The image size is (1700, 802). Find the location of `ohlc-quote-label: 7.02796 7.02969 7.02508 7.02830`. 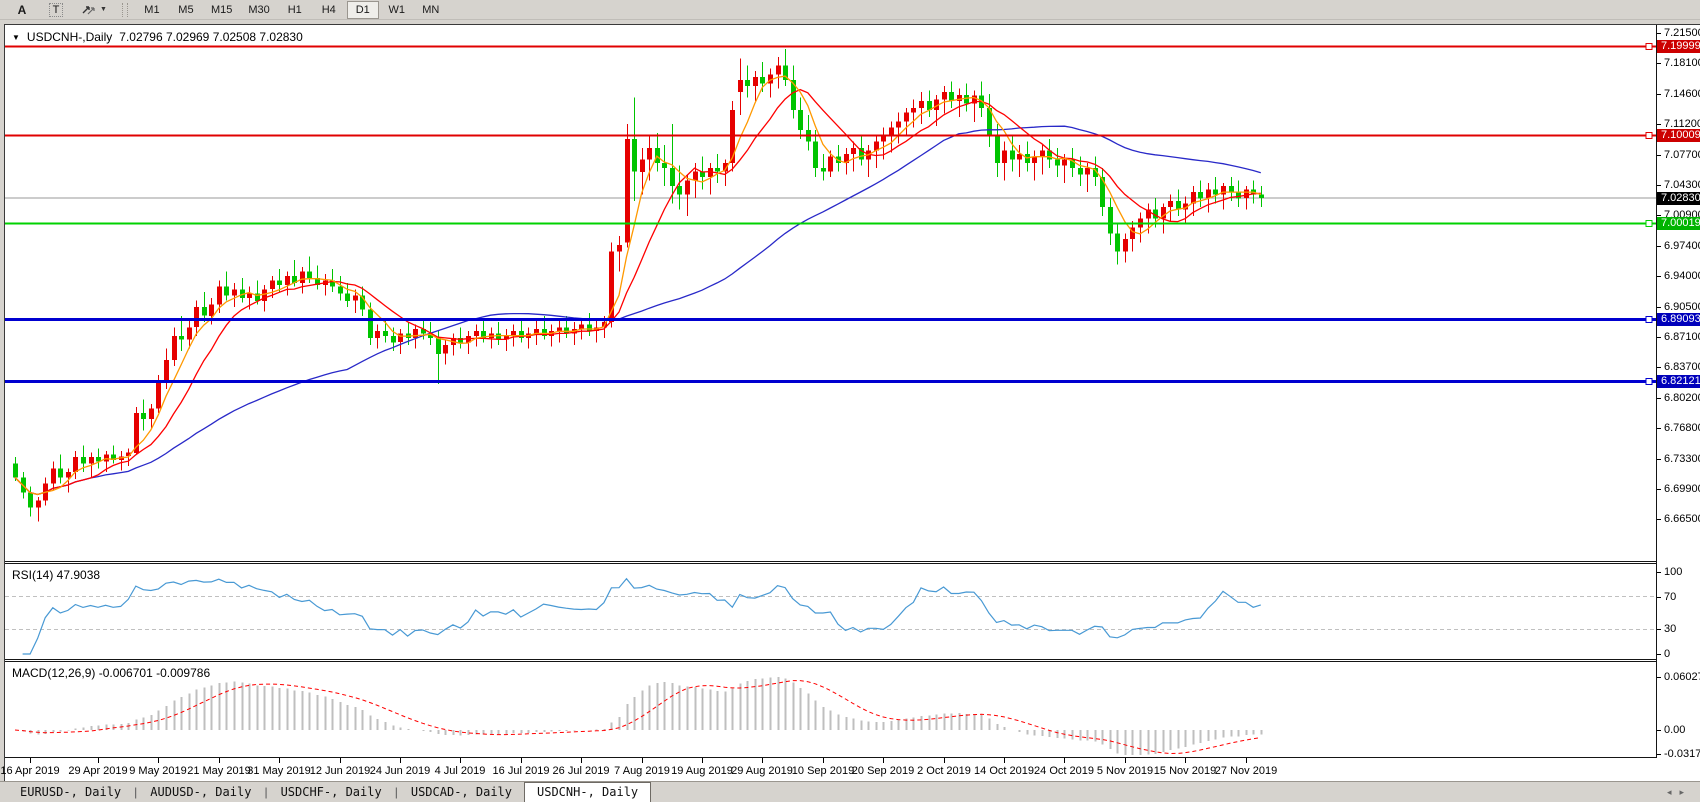

ohlc-quote-label: 7.02796 7.02969 7.02508 7.02830 is located at coordinates (211, 37).